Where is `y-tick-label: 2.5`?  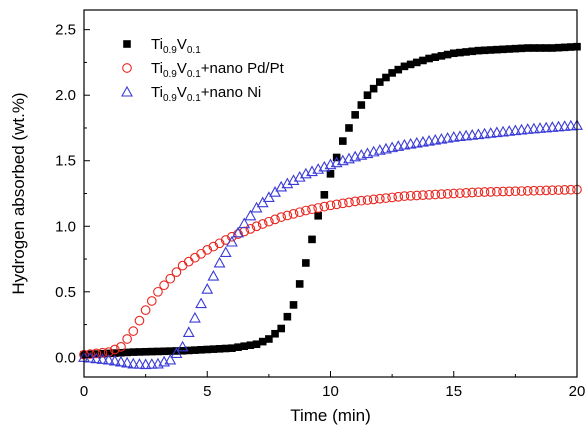 y-tick-label: 2.5 is located at coordinates (65, 30).